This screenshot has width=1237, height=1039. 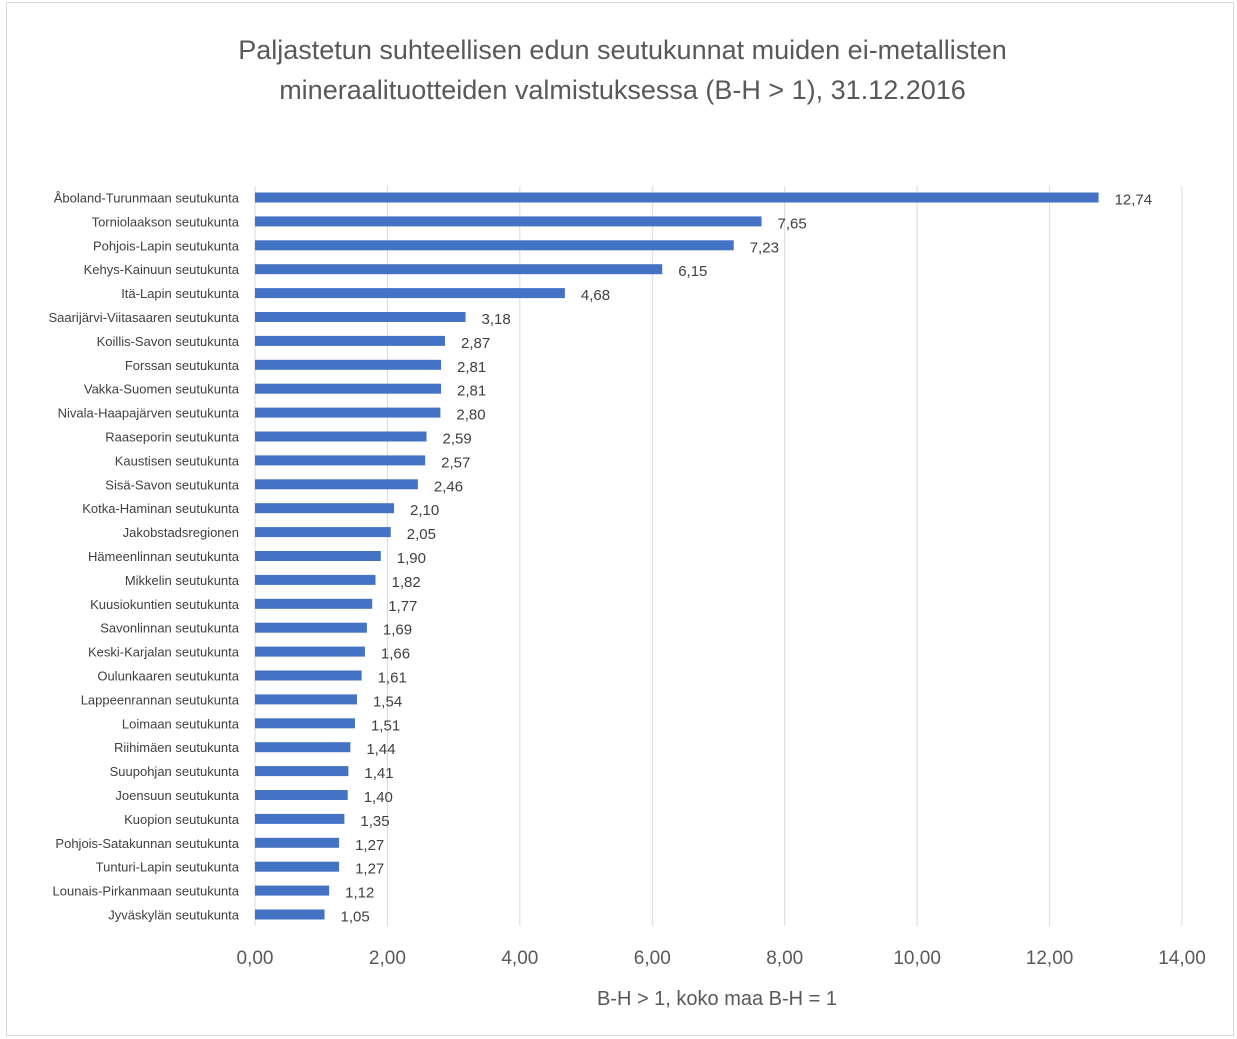 I want to click on data-label: 1,61, so click(x=392, y=678).